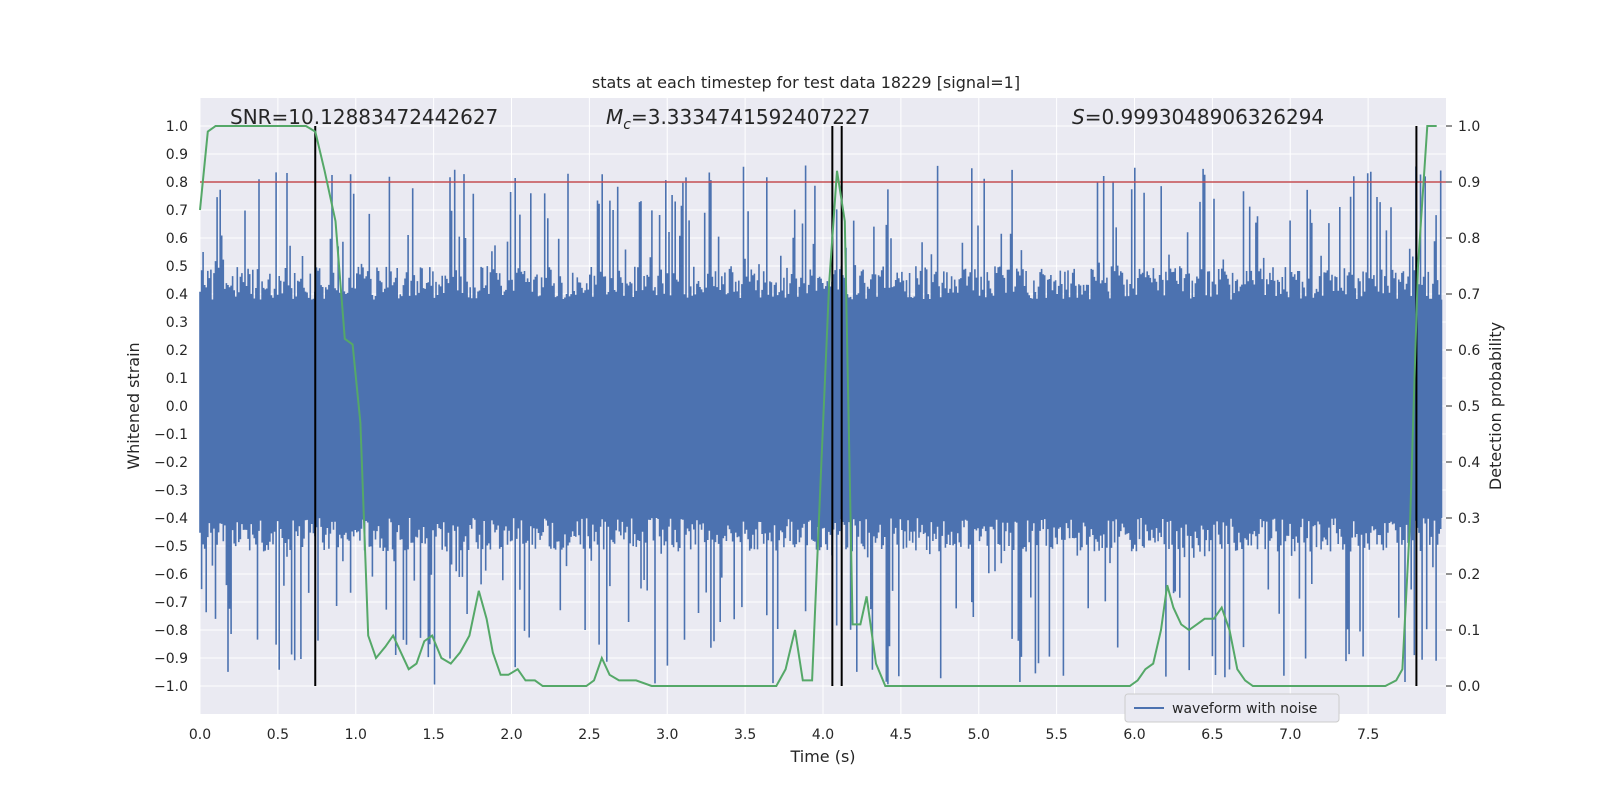 The width and height of the screenshot is (1600, 800). What do you see at coordinates (177, 351) in the screenshot?
I see `y-tick-label: 0.2` at bounding box center [177, 351].